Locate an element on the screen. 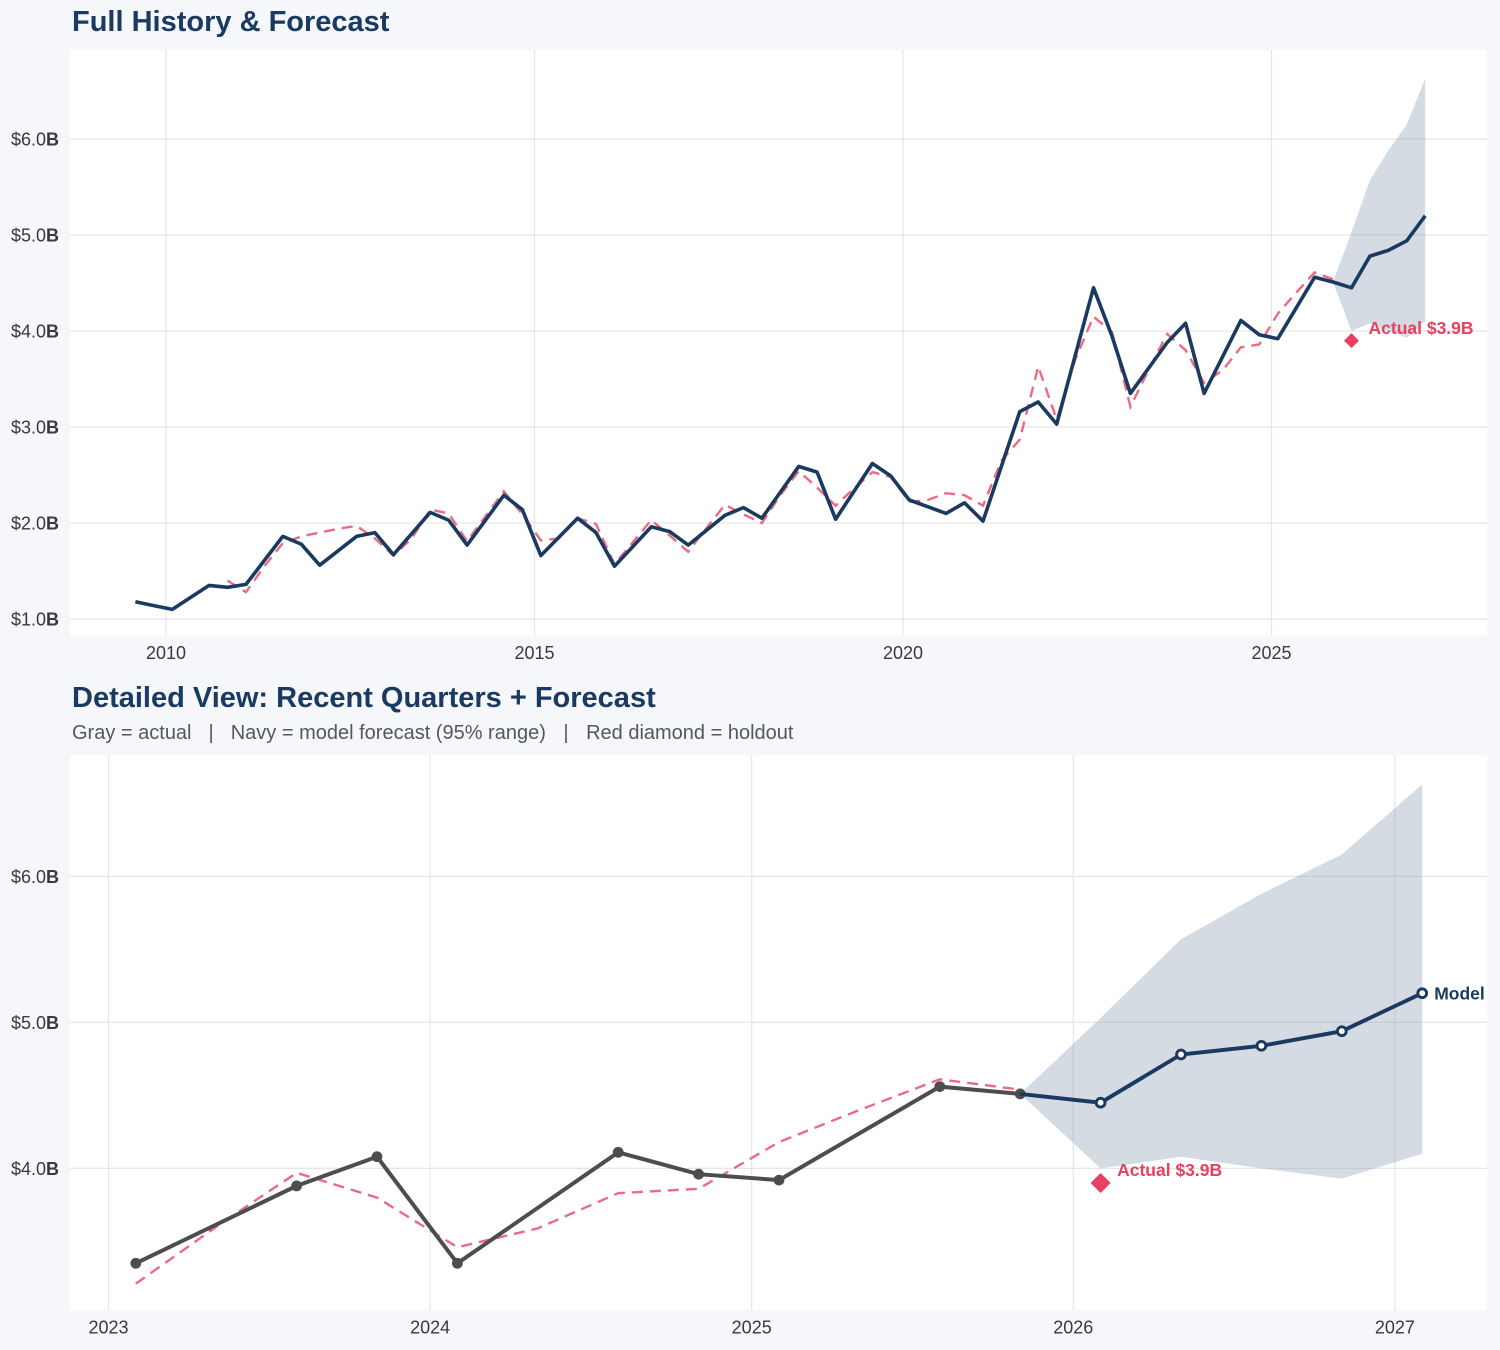 The height and width of the screenshot is (1350, 1500). svg-text: 2023 is located at coordinates (108, 1328).